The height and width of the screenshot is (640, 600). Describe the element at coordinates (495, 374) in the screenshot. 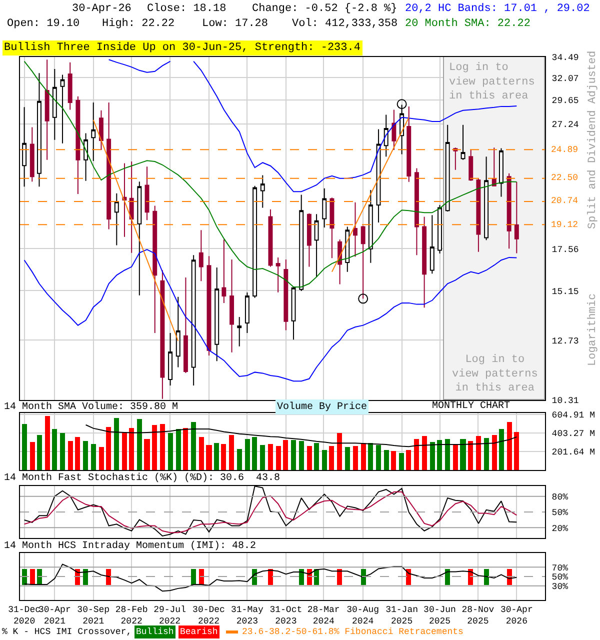

I see `annotation: Log in to view patterns in this area` at that location.